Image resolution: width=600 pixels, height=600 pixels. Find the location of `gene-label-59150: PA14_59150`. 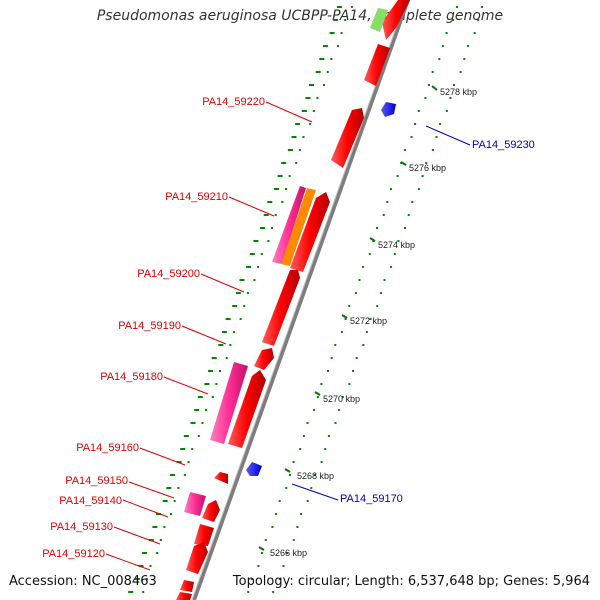

gene-label-59150: PA14_59150 is located at coordinates (96, 481).